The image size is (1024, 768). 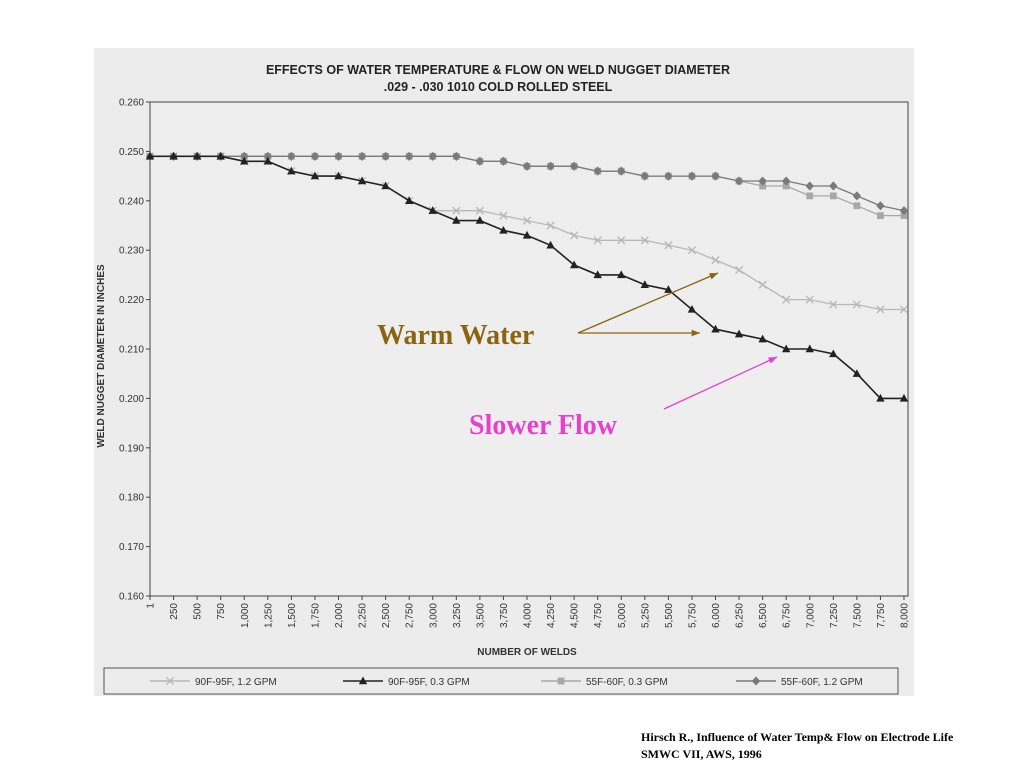 What do you see at coordinates (480, 615) in the screenshot?
I see `x-tick-label: 3,500` at bounding box center [480, 615].